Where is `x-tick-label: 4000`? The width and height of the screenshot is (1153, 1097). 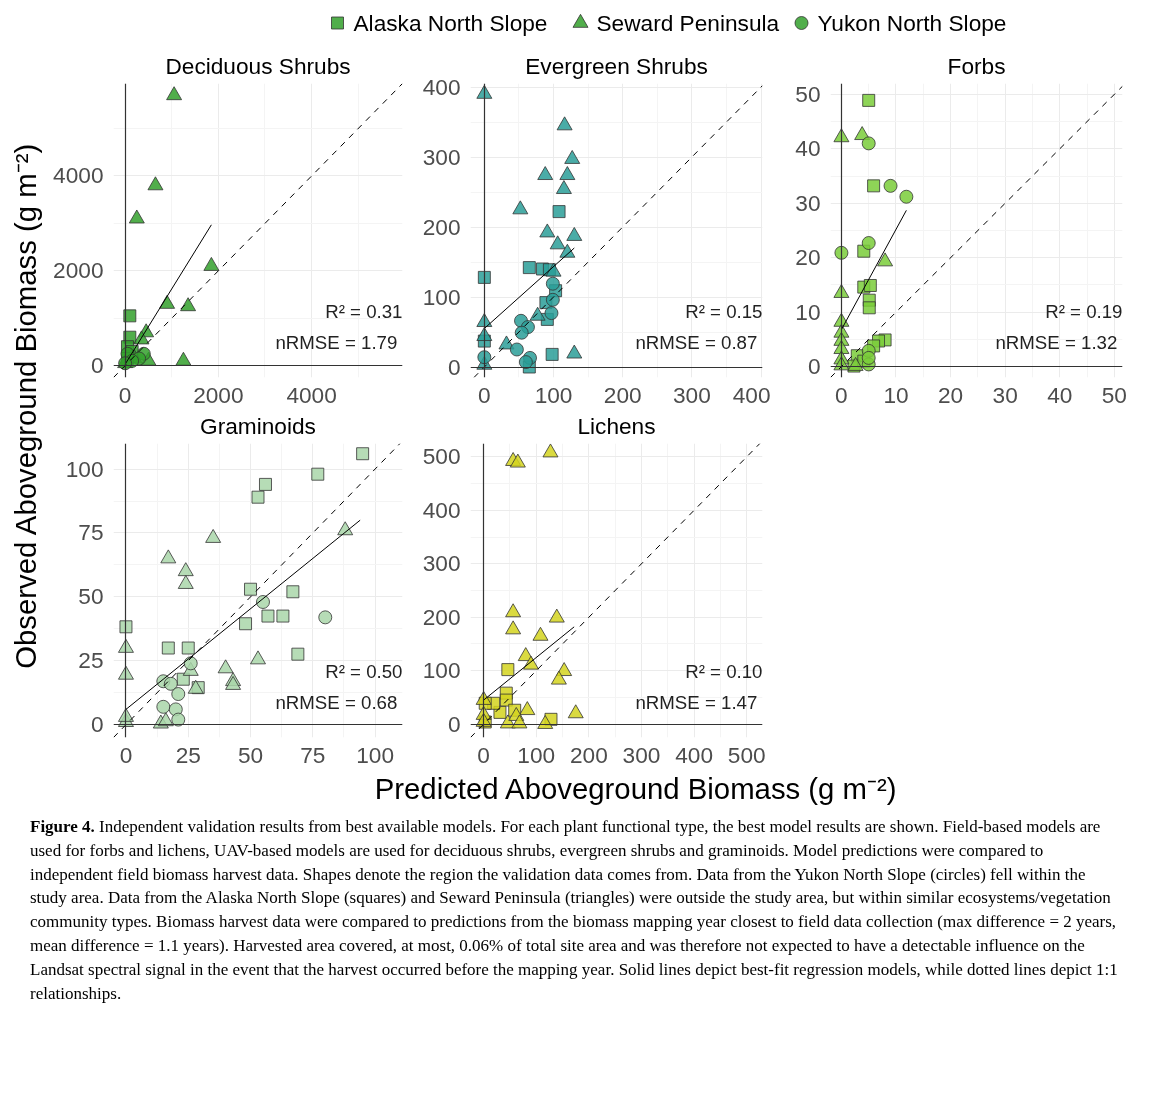
x-tick-label: 4000 is located at coordinates (311, 394).